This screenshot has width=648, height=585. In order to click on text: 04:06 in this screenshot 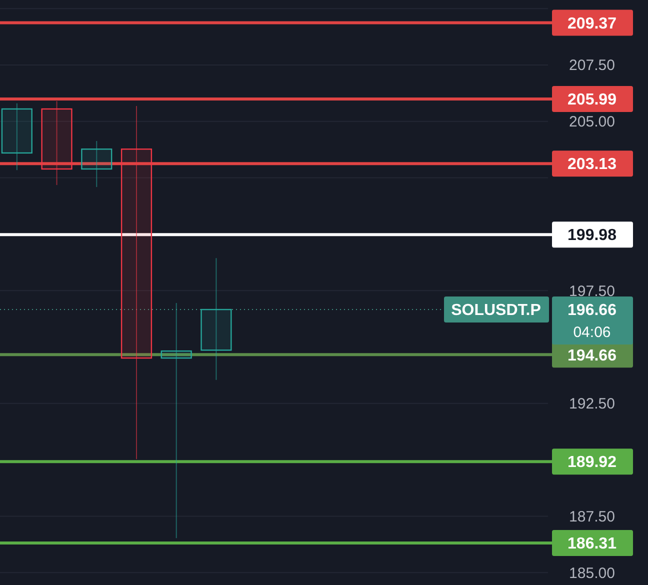, I will do `click(592, 332)`.